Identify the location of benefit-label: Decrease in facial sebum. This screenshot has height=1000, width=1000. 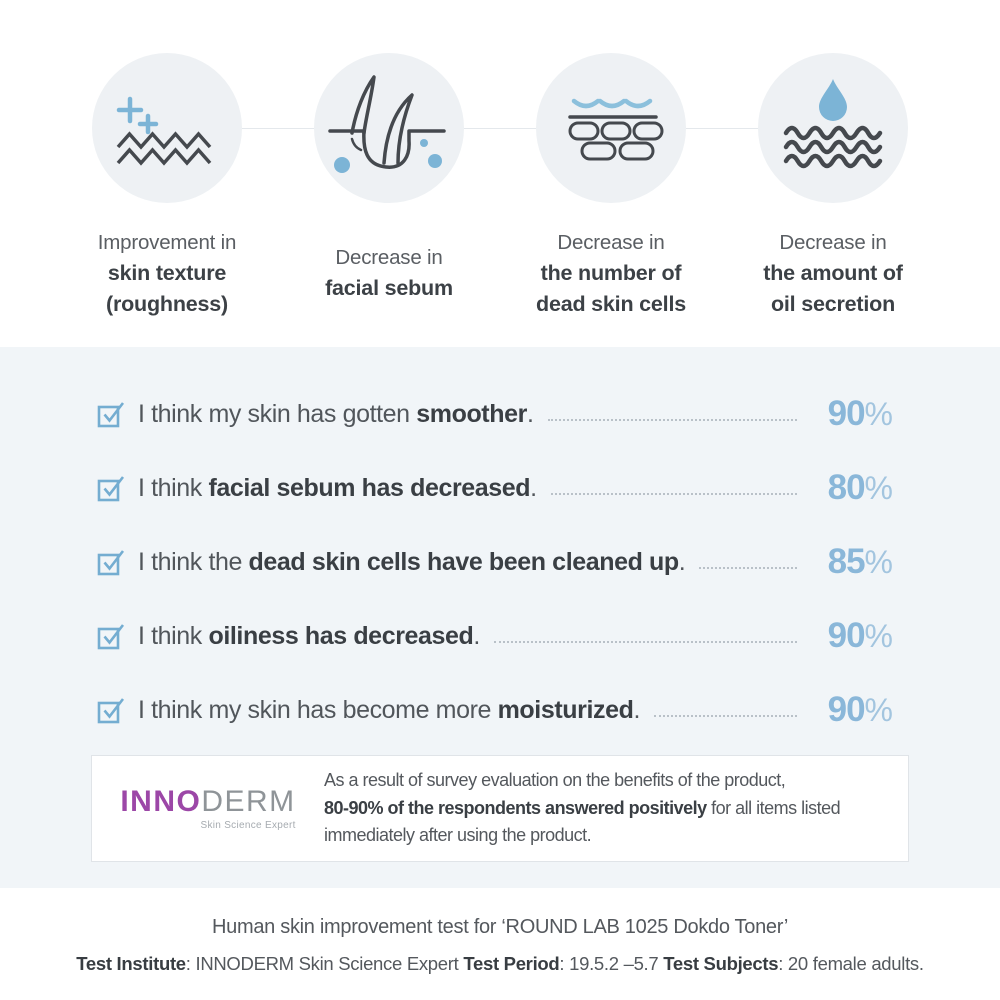
(389, 273).